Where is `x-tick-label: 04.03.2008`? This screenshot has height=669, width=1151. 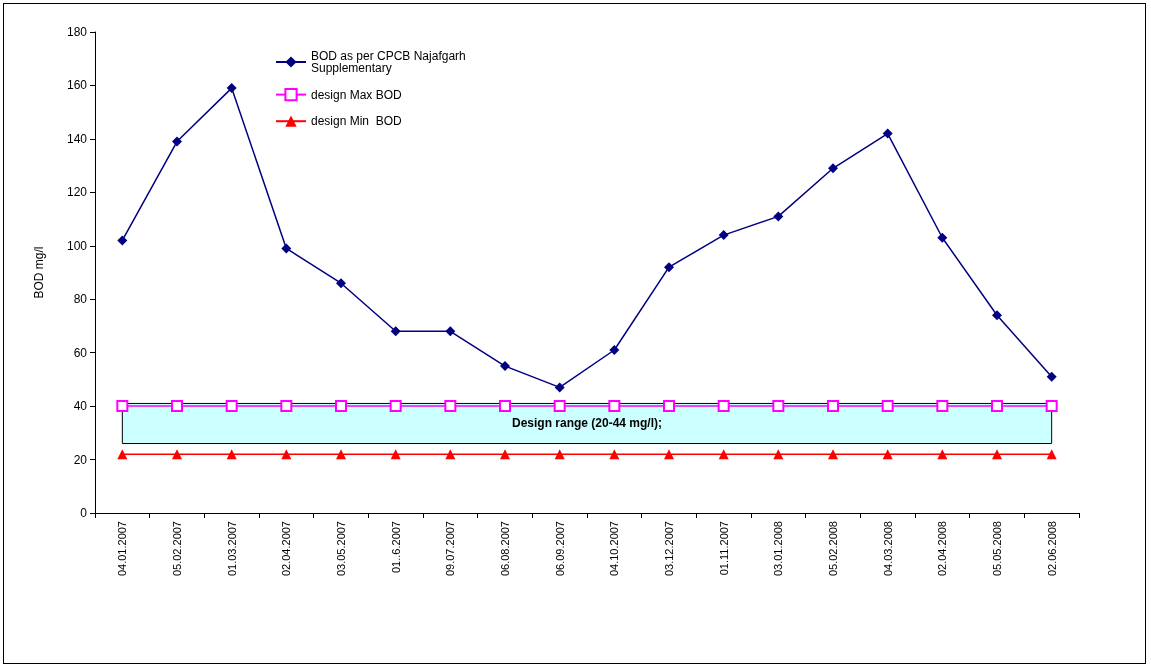 x-tick-label: 04.03.2008 is located at coordinates (887, 549).